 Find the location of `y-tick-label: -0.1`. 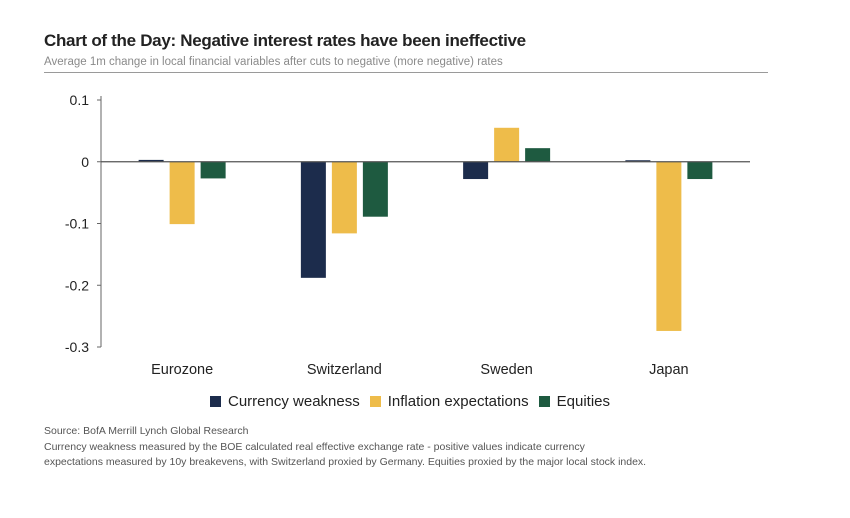

y-tick-label: -0.1 is located at coordinates (77, 224).